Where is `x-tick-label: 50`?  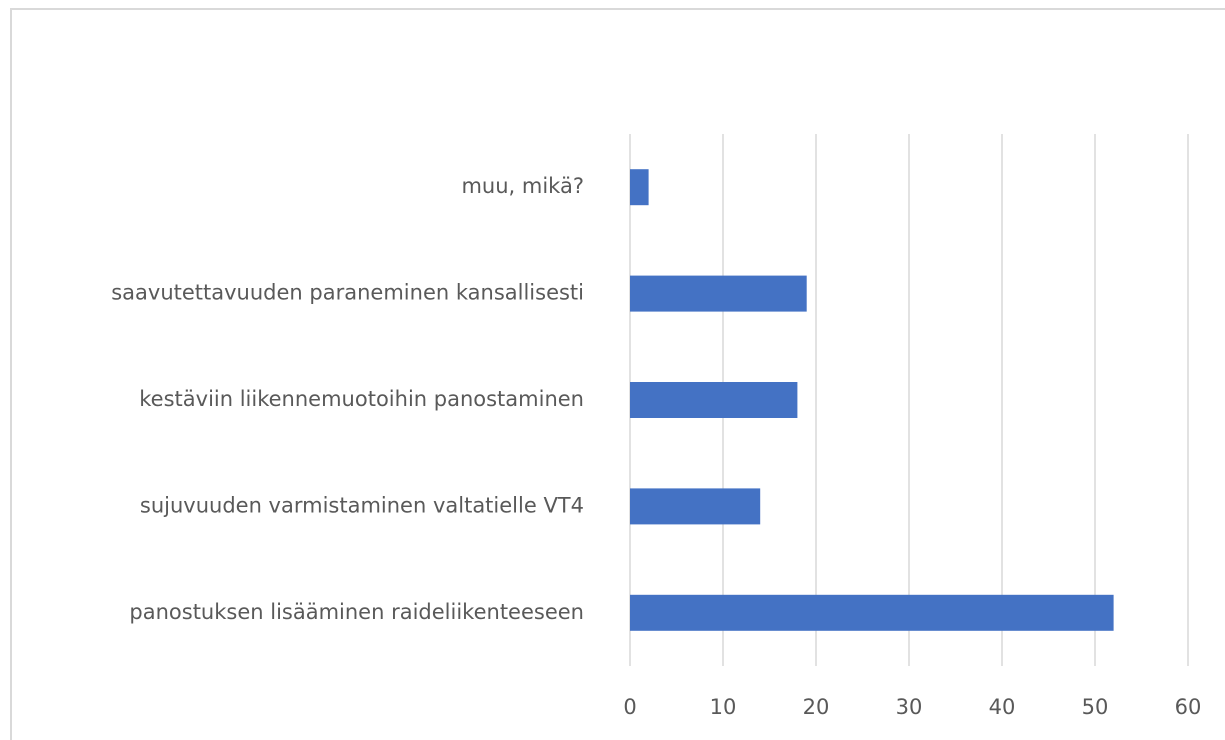 x-tick-label: 50 is located at coordinates (1095, 707).